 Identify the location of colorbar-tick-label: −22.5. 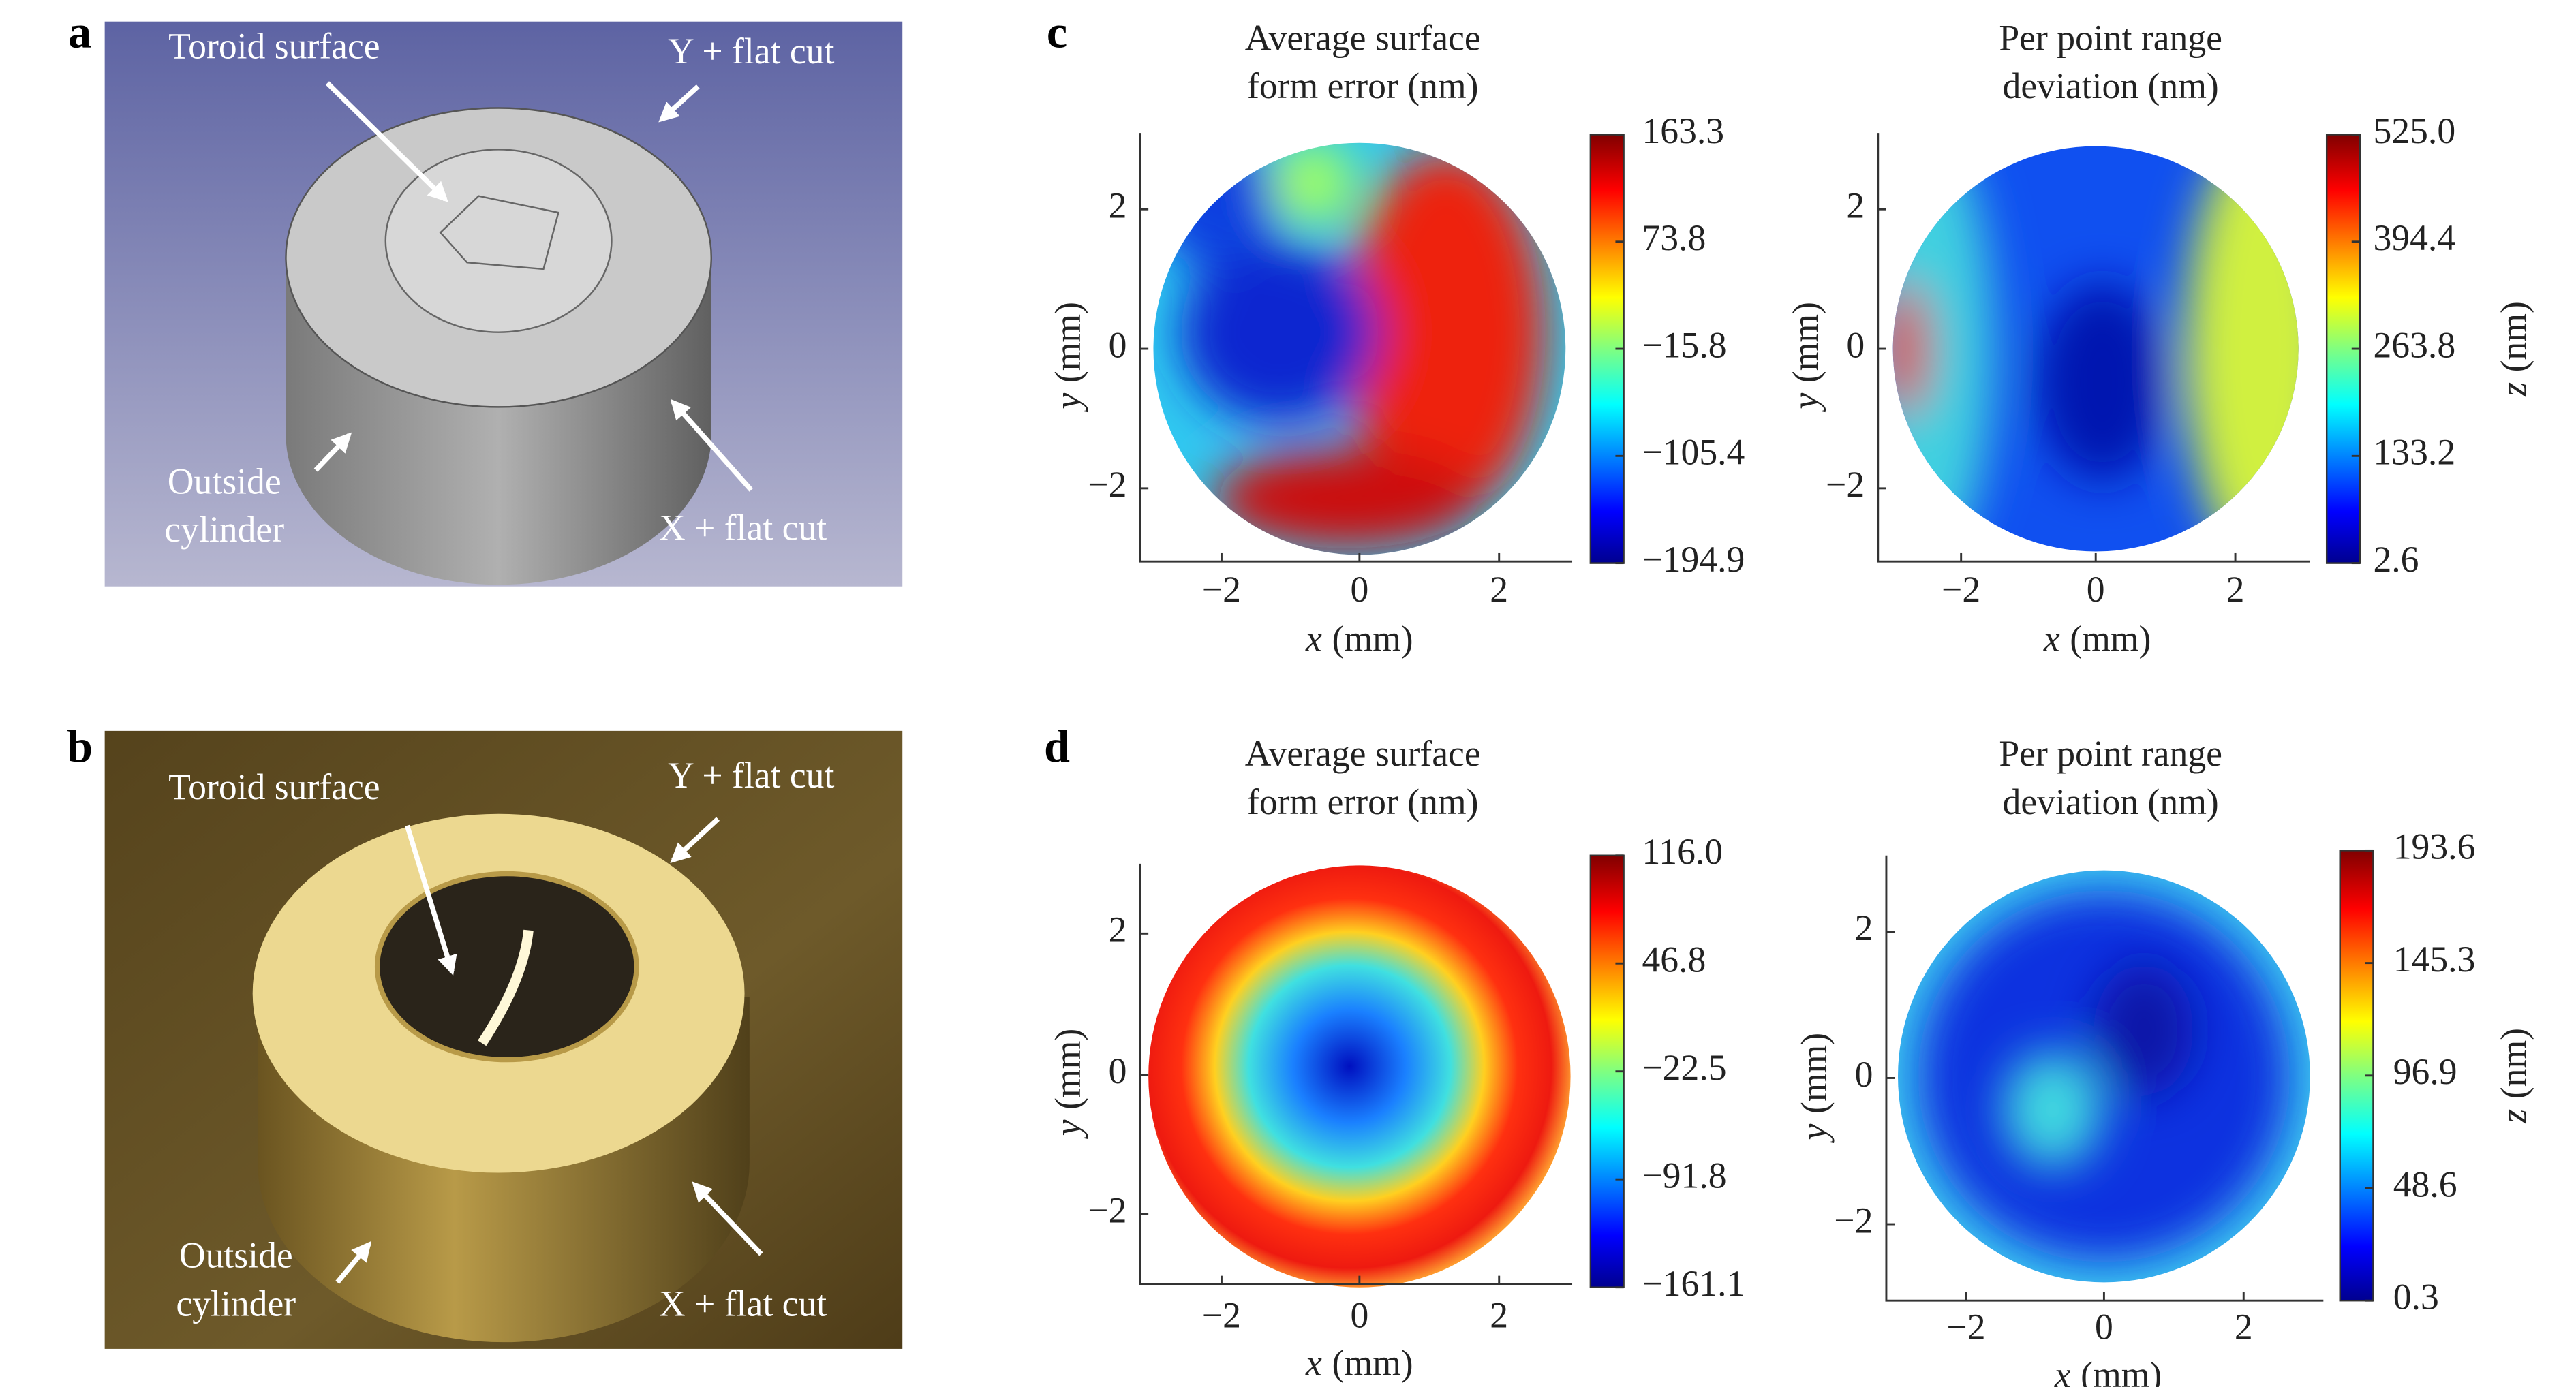
(1684, 1067).